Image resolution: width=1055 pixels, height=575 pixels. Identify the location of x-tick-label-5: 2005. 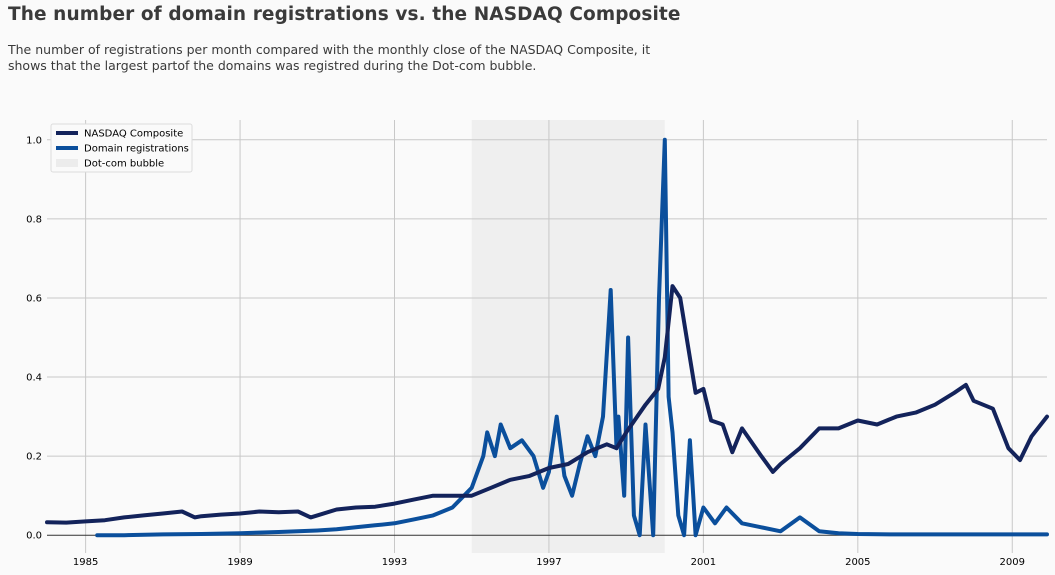
(857, 562).